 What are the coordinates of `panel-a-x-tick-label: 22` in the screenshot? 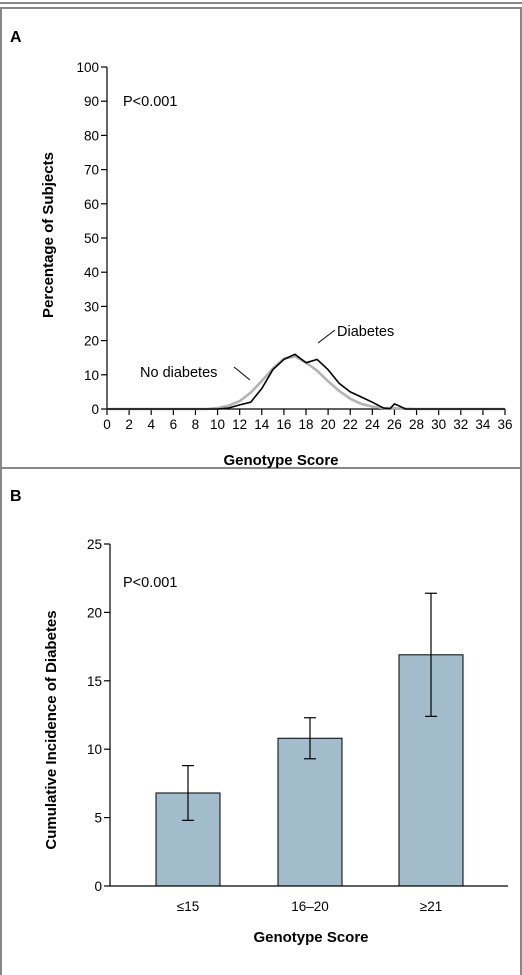 It's located at (350, 424).